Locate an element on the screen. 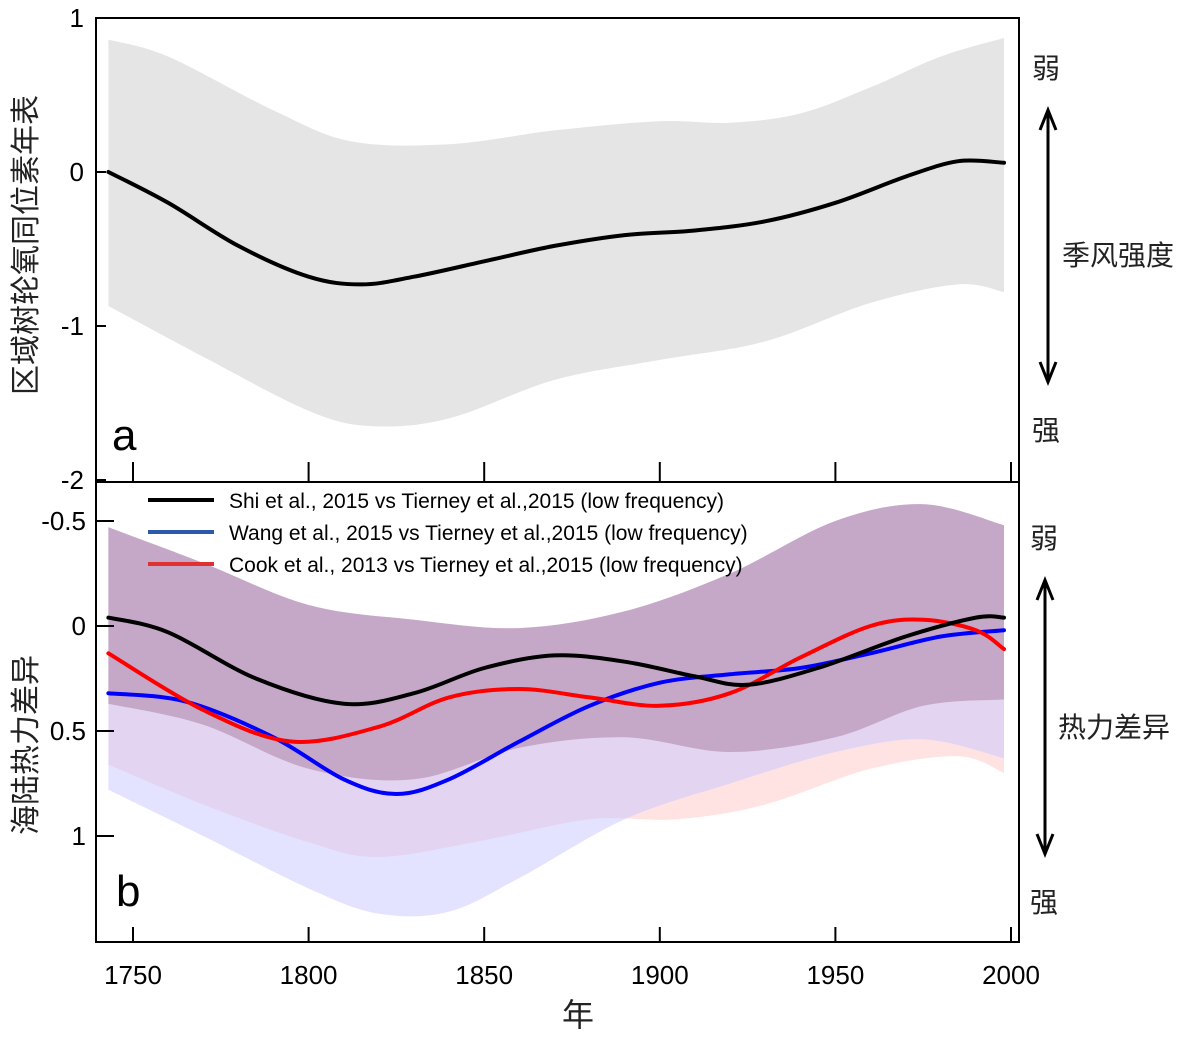 Image resolution: width=1200 pixels, height=1039 pixels. panel-b-ylabel: 海陆热力差异 is located at coordinates (26, 745).